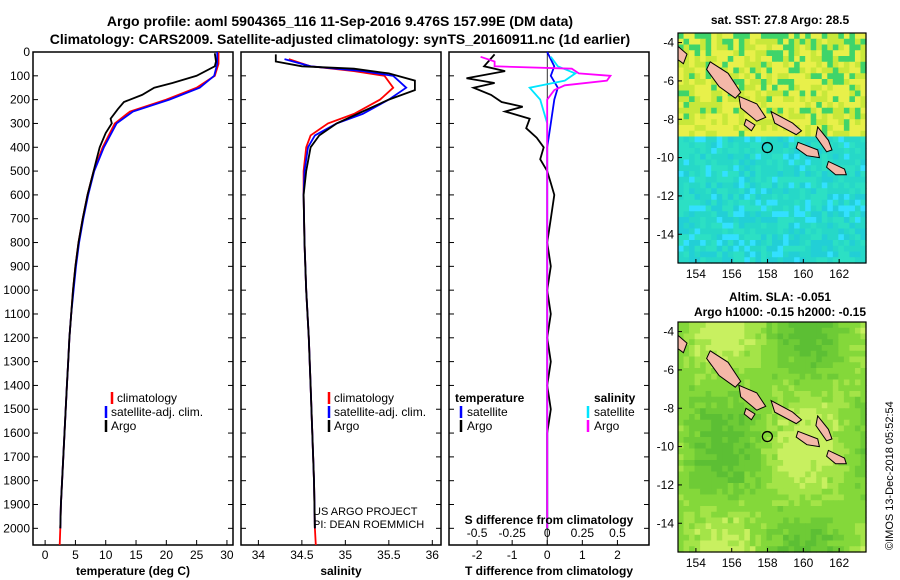 Image resolution: width=900 pixels, height=580 pixels. Describe the element at coordinates (347, 426) in the screenshot. I see `legend-label-argo: Argo` at that location.